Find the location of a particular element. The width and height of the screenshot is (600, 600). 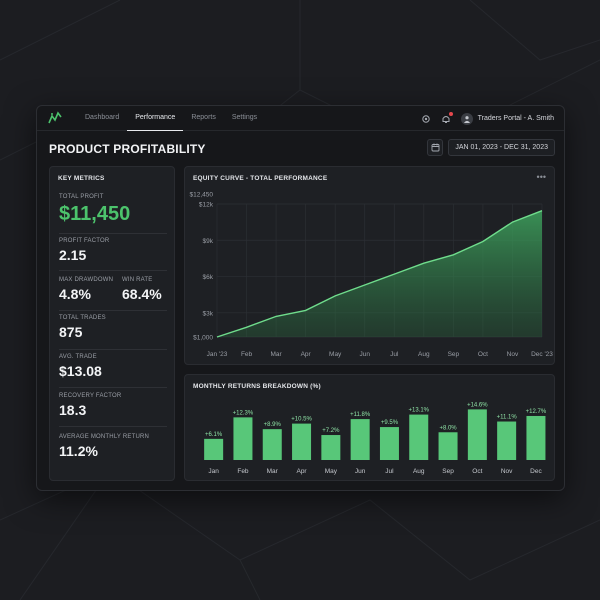

calendar-icon is located at coordinates (435, 147).